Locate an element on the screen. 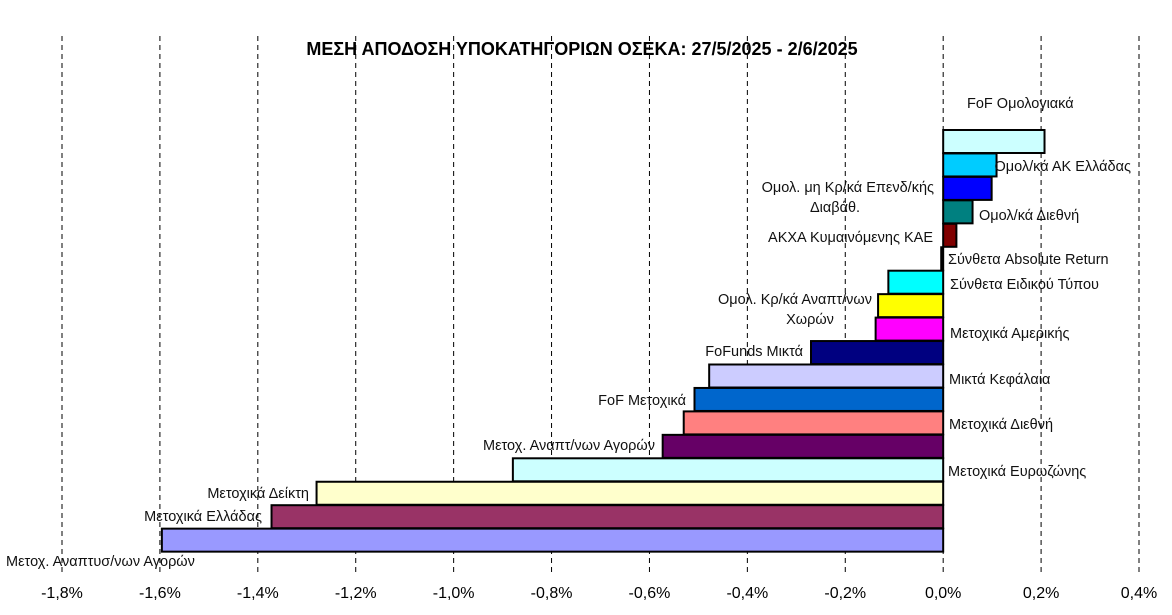 Image resolution: width=1172 pixels, height=615 pixels. bar-label: ΑΚΧΑ Κυμαινόμενης ΚΑΕ is located at coordinates (850, 238).